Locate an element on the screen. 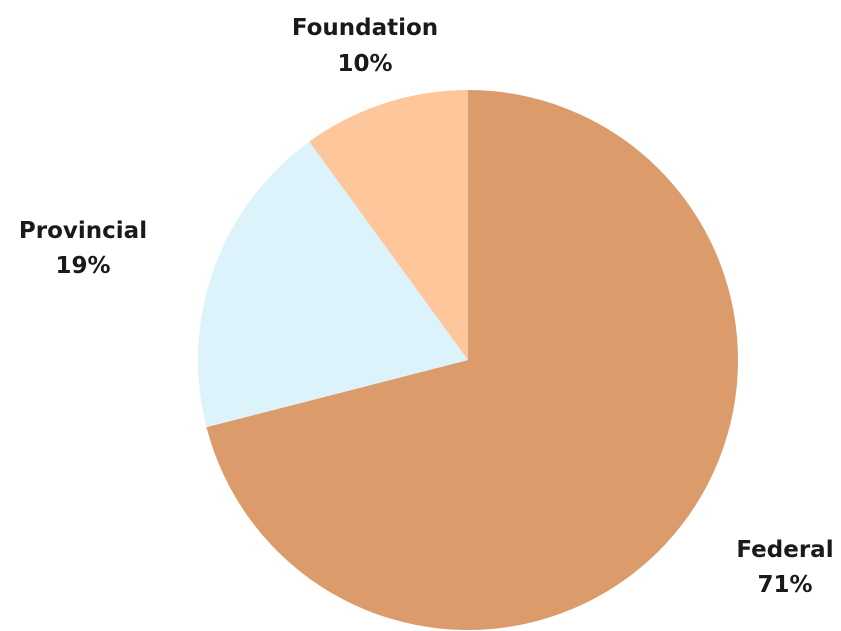 Image resolution: width=841 pixels, height=631 pixels. pie-slice-foundation is located at coordinates (388, 225).